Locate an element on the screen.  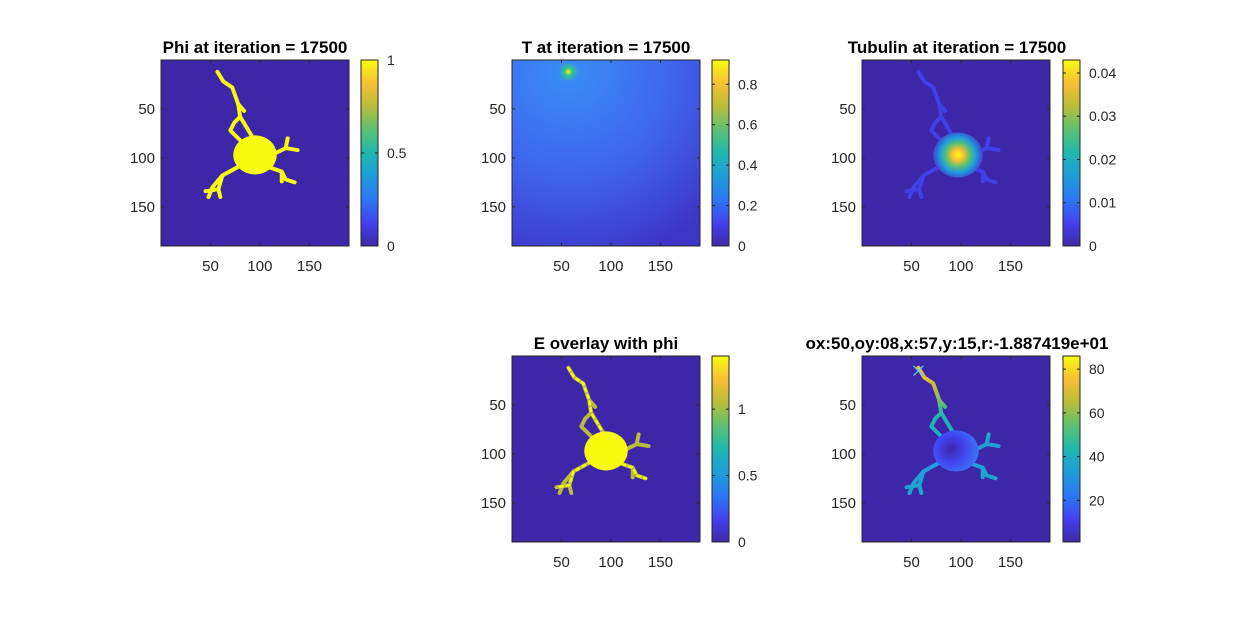
colorbar-tick-label: 20 is located at coordinates (1097, 500).